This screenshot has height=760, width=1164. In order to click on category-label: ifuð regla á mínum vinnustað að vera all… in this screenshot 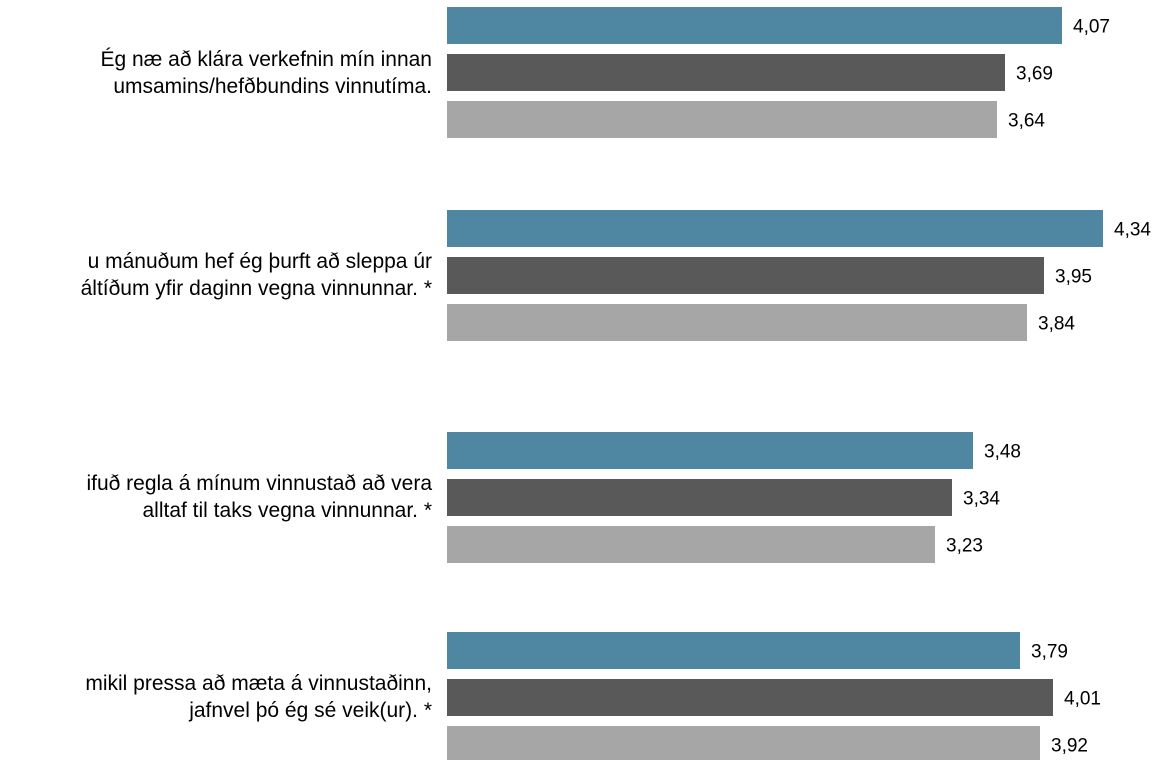, I will do `click(259, 497)`.